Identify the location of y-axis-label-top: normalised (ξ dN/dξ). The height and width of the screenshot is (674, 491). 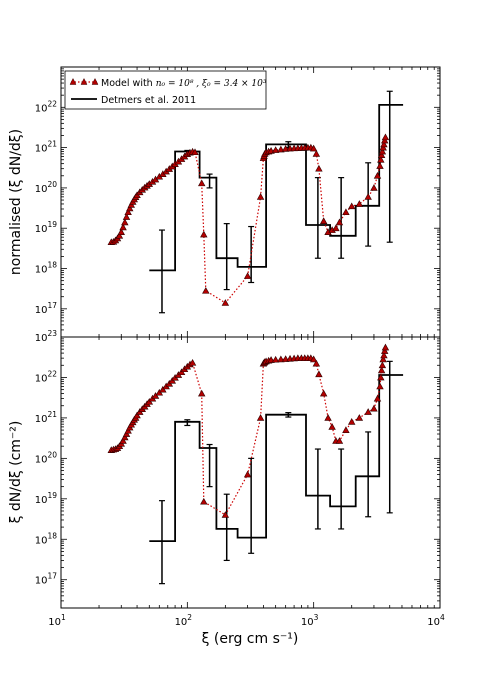
(16, 202).